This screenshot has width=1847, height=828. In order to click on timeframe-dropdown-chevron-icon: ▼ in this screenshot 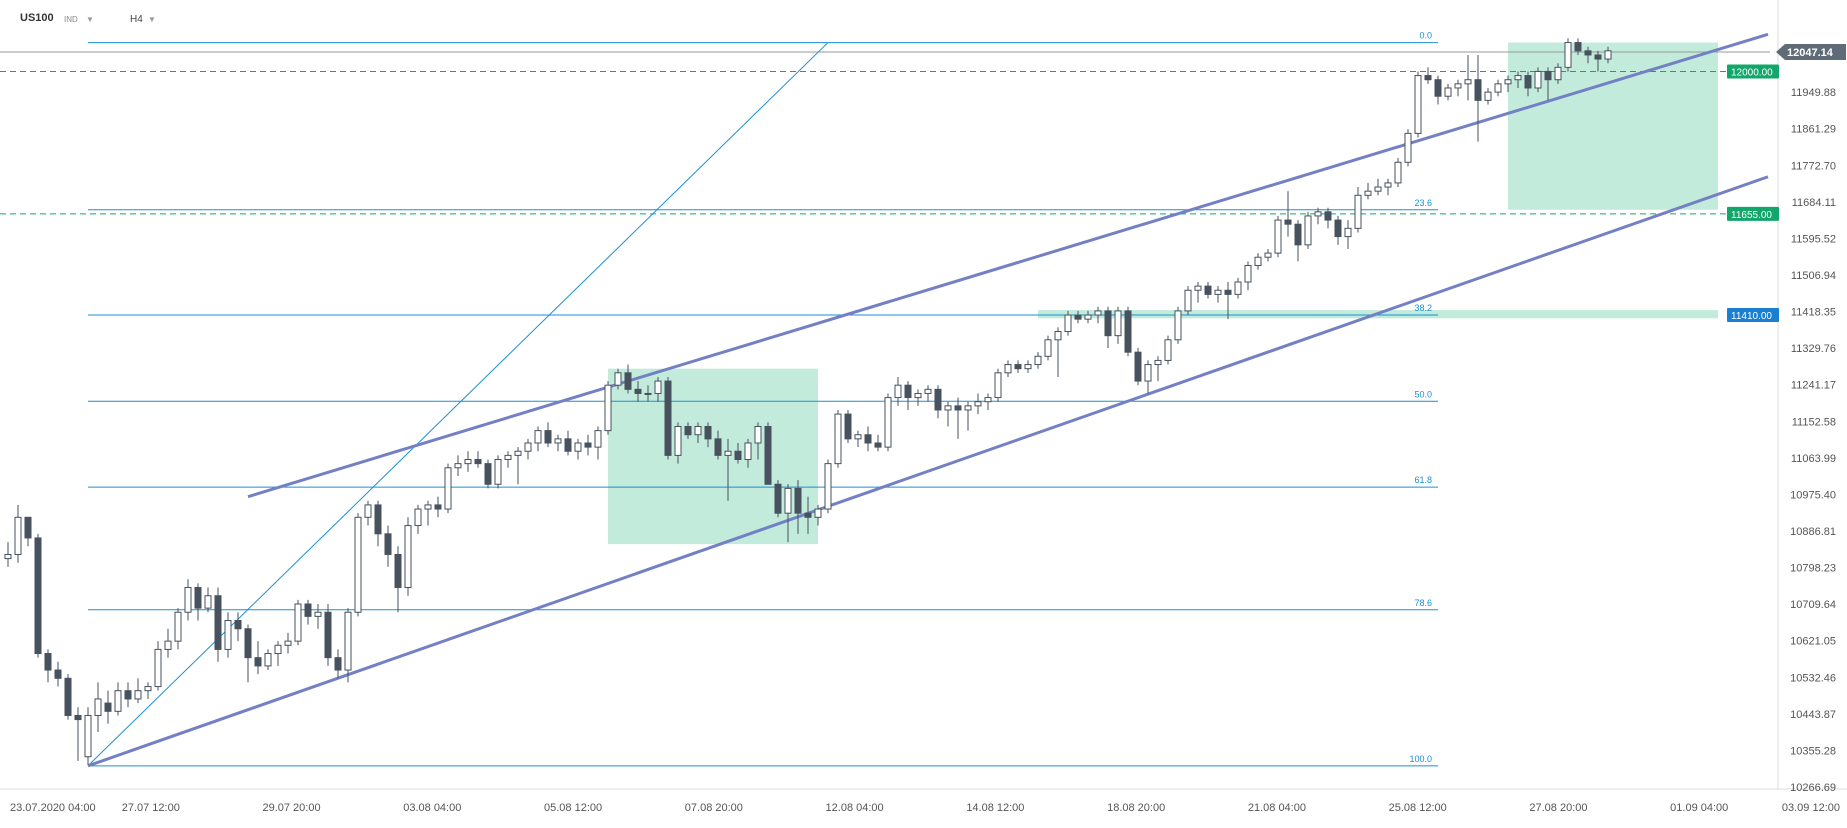, I will do `click(152, 19)`.